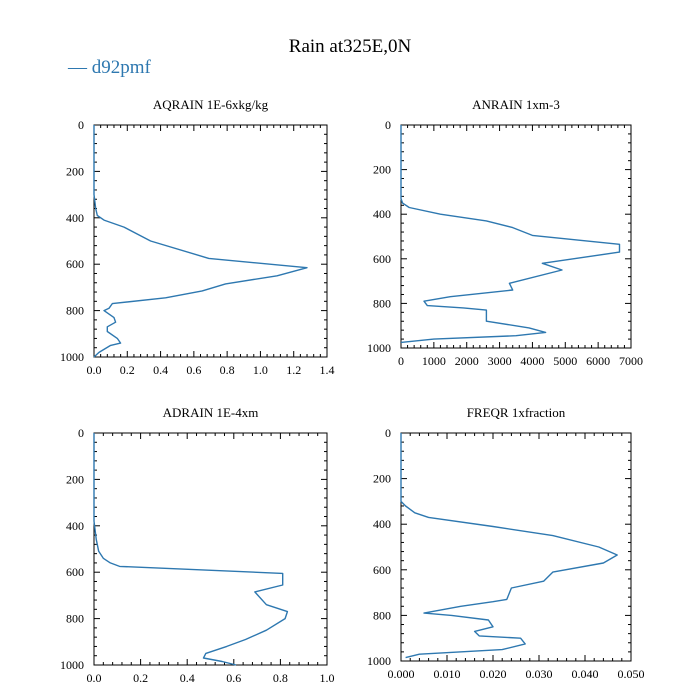 This screenshot has width=700, height=700. Describe the element at coordinates (211, 104) in the screenshot. I see `panel-1-title: AQRAIN 1E-6xkg/kg` at that location.